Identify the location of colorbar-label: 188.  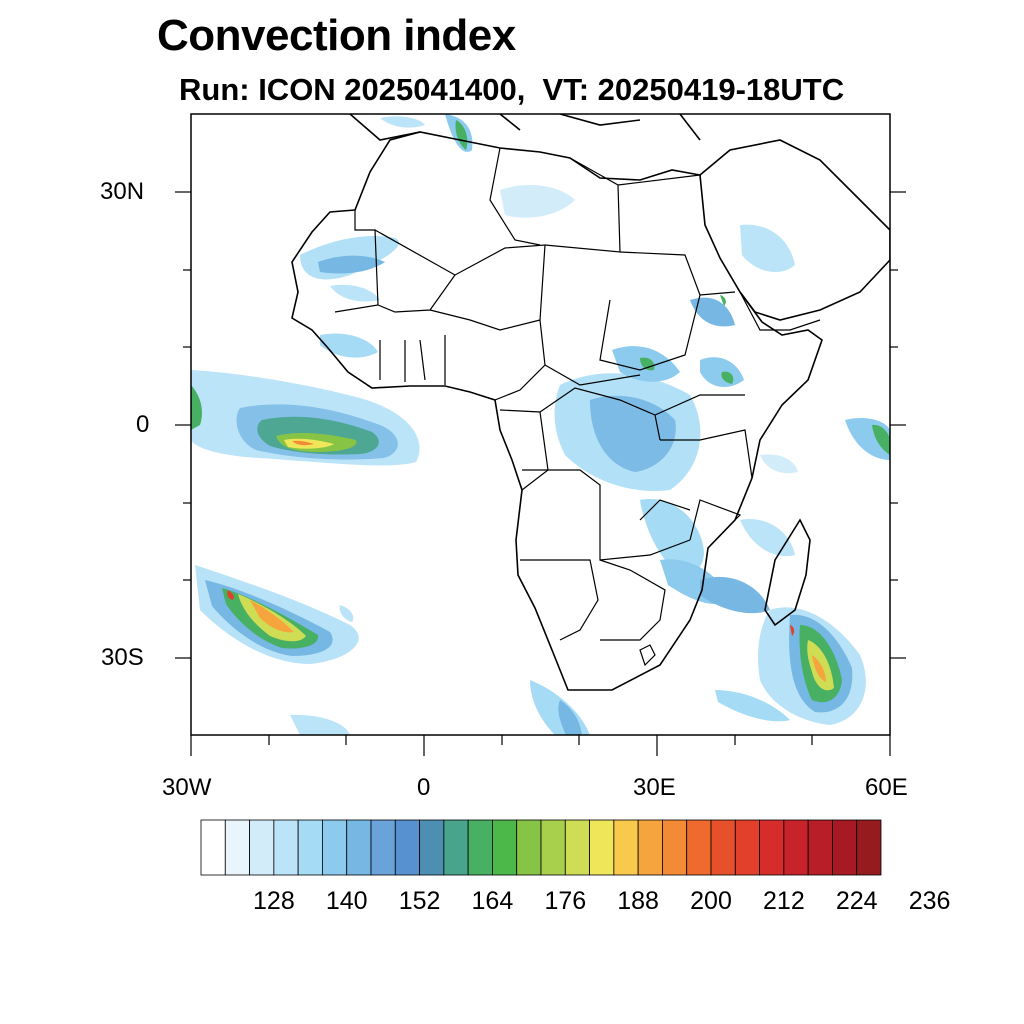
(638, 901).